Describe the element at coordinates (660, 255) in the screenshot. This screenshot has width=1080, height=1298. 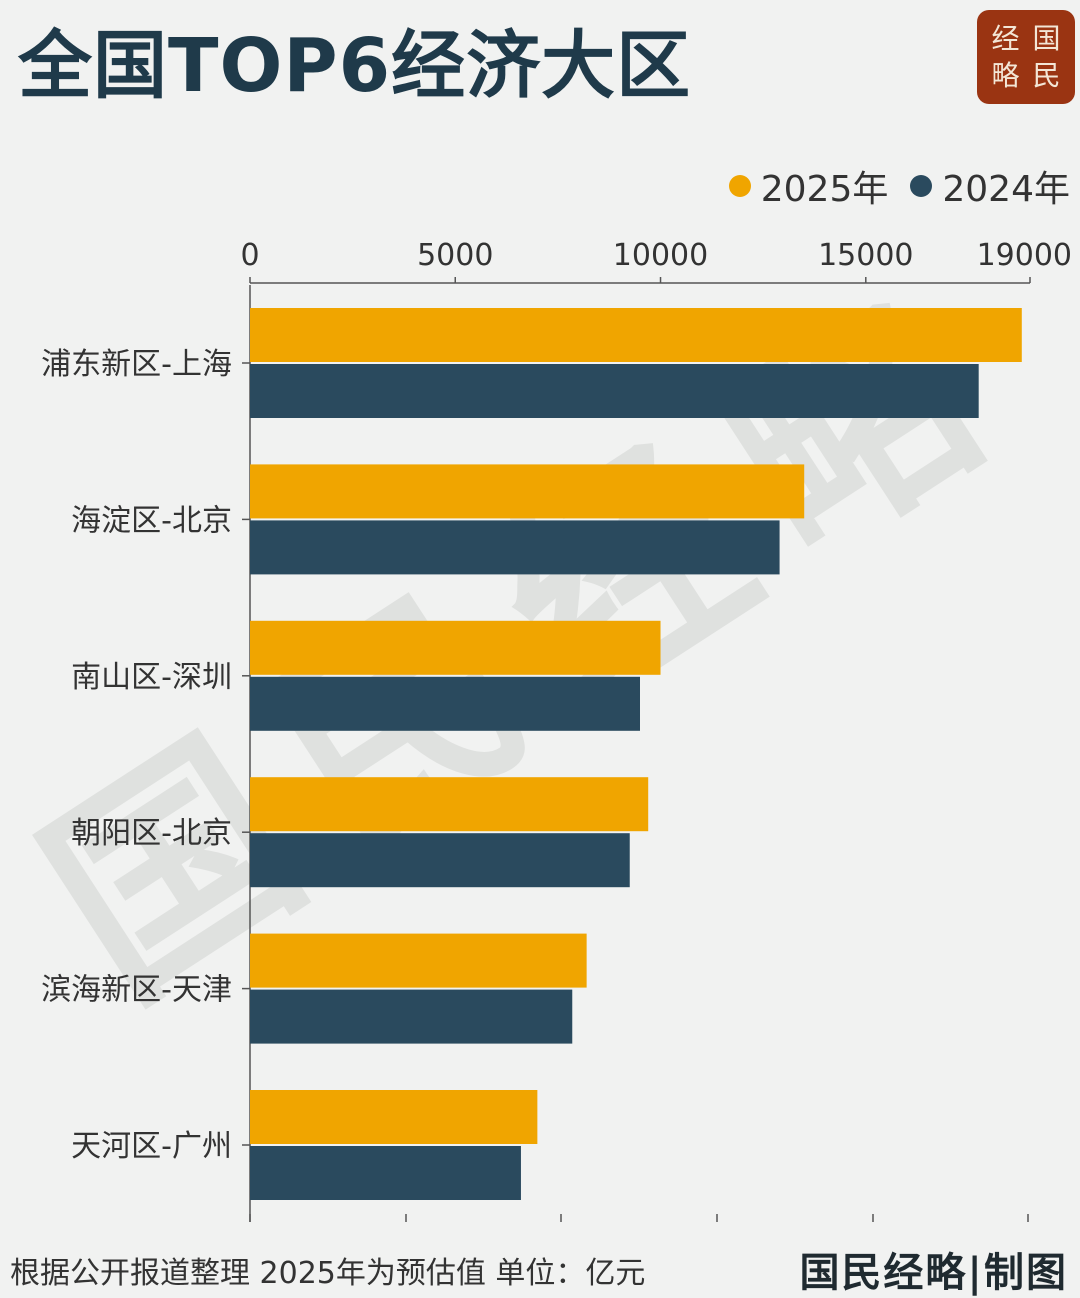
I see `x-tick-label: 10000` at that location.